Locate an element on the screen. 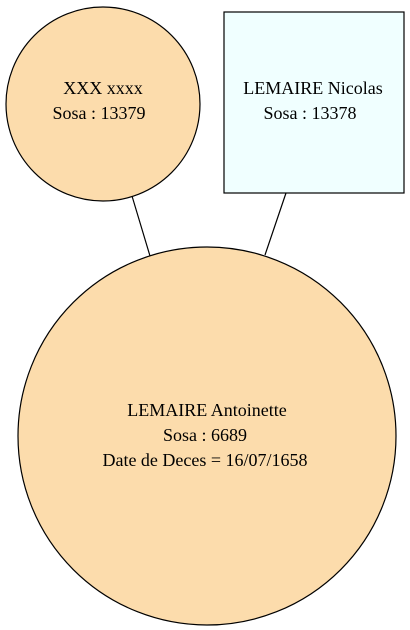  node-father-sosa: Sosa : 13378 is located at coordinates (309, 113).